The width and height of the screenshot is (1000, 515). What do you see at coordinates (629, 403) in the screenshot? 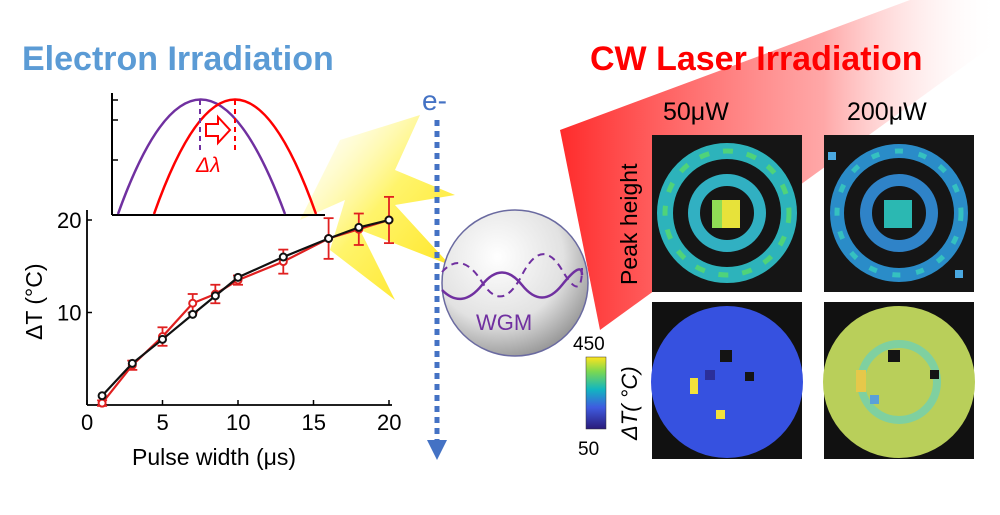
I see `row-label-delta-t: ΔT( °C)` at bounding box center [629, 403].